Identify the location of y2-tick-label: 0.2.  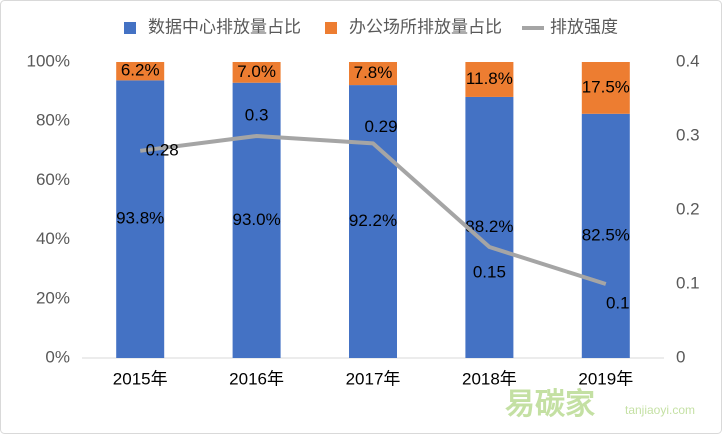
(688, 208).